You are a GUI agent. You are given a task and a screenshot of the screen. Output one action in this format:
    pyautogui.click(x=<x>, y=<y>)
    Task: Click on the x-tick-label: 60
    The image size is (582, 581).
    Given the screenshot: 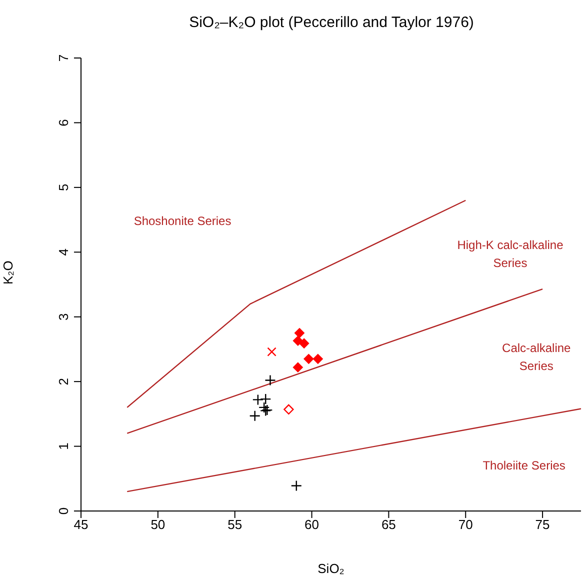 What is the action you would take?
    pyautogui.click(x=312, y=524)
    